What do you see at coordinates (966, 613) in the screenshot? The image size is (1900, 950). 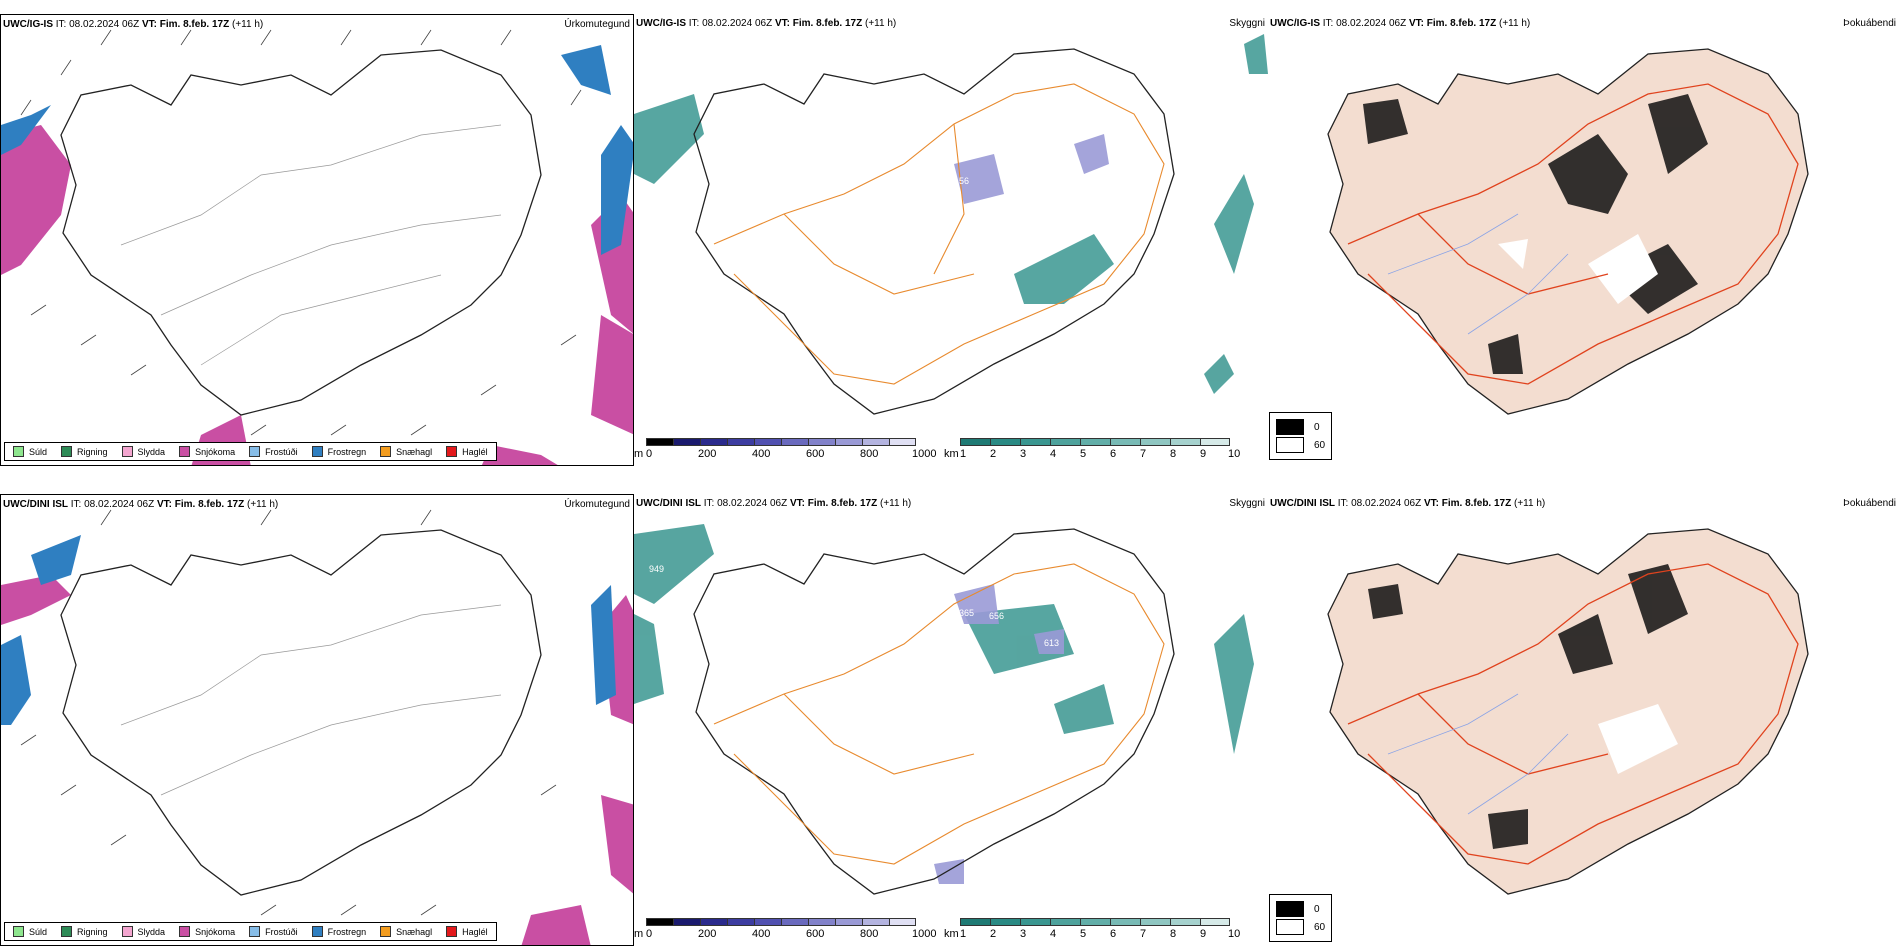 I see `map-label: 365` at bounding box center [966, 613].